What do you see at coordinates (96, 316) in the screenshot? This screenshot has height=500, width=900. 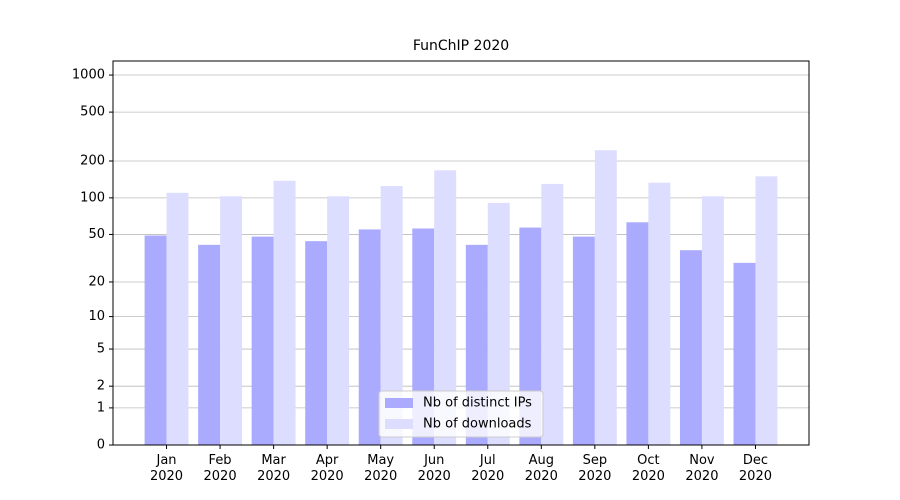 I see `y-tick-label: 10` at bounding box center [96, 316].